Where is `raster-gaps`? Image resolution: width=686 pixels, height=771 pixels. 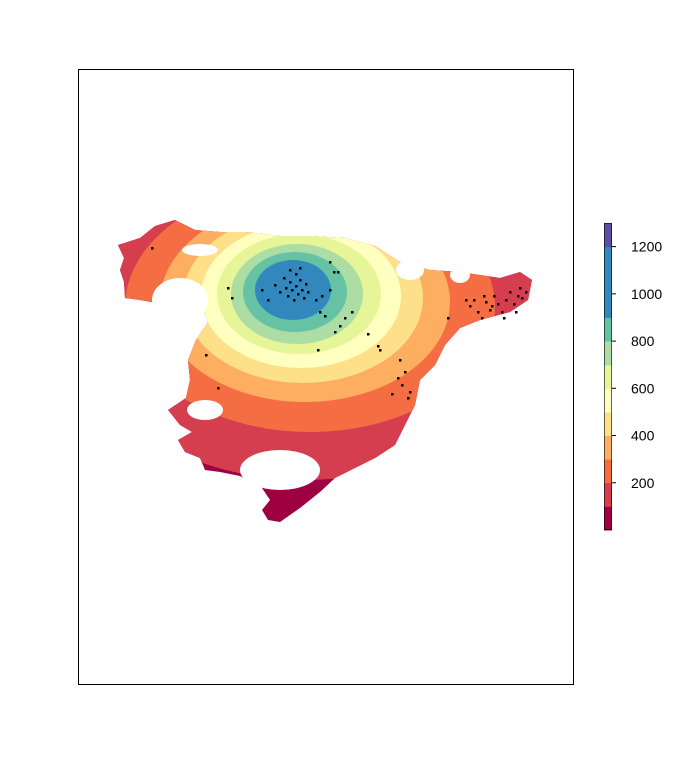 raster-gaps is located at coordinates (311, 367).